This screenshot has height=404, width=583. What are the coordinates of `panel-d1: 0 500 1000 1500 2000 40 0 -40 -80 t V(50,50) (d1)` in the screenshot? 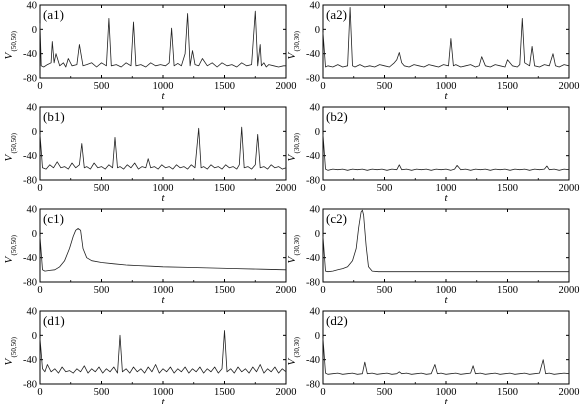 It's located at (150, 355).